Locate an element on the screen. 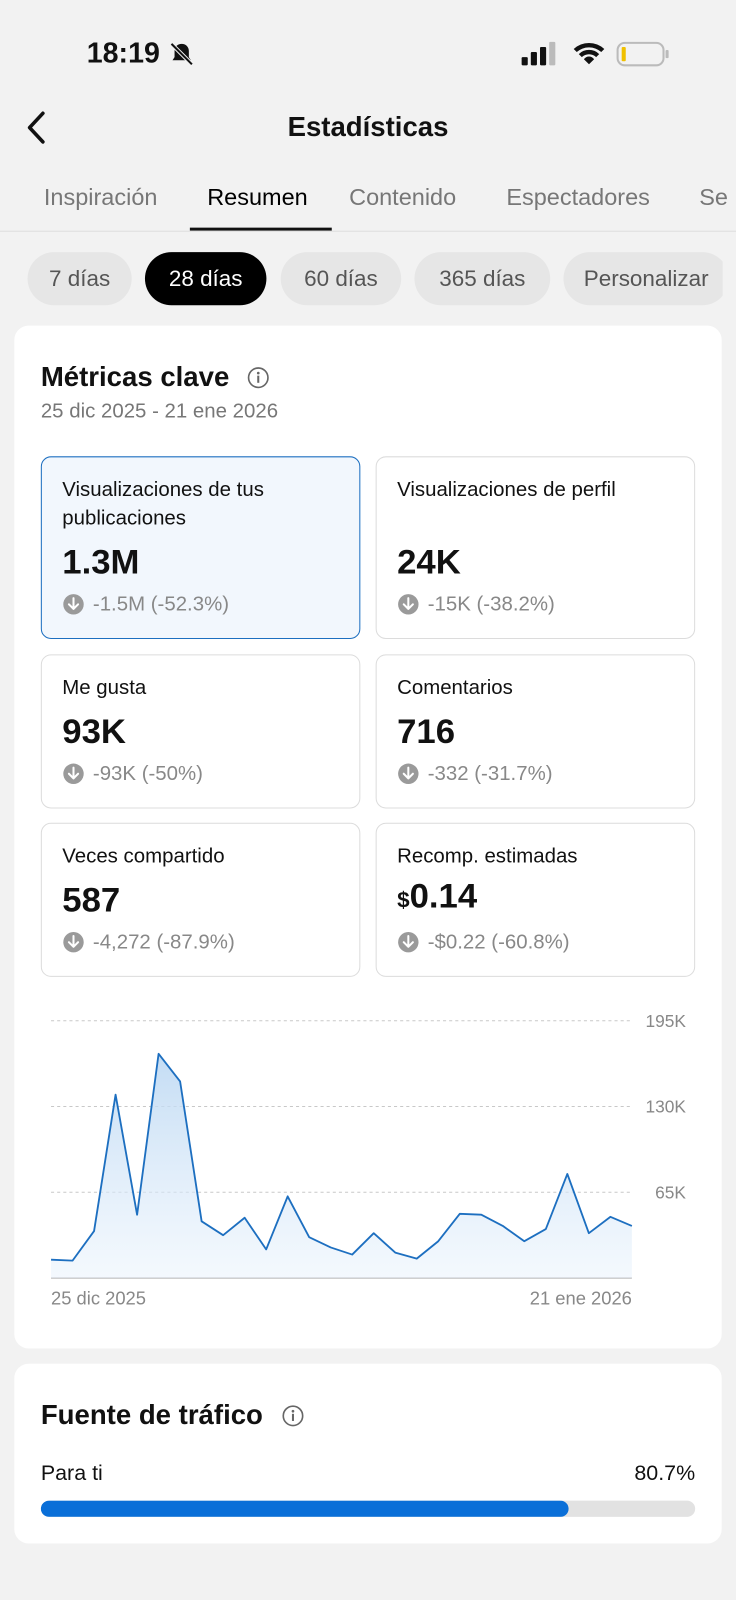  status-icons is located at coordinates (595, 54).